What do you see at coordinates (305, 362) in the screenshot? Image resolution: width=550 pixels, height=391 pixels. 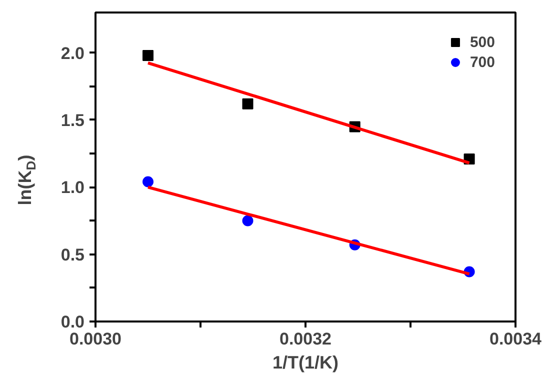 I see `x-axis-title: 1/T(1/K)` at bounding box center [305, 362].